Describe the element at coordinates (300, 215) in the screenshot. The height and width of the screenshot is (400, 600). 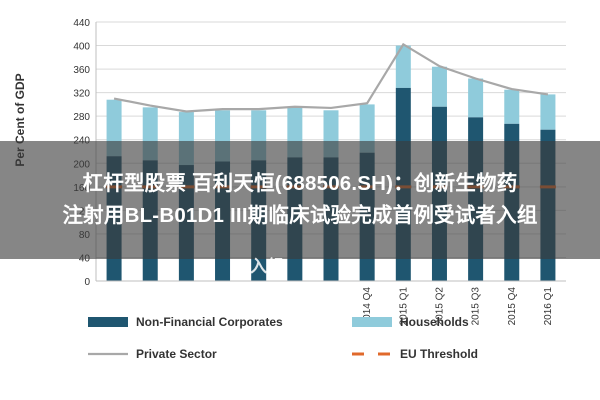
I see `banner-line-2: 注射用BL-B01D1 III期临床试验完成首例受试者入组` at that location.